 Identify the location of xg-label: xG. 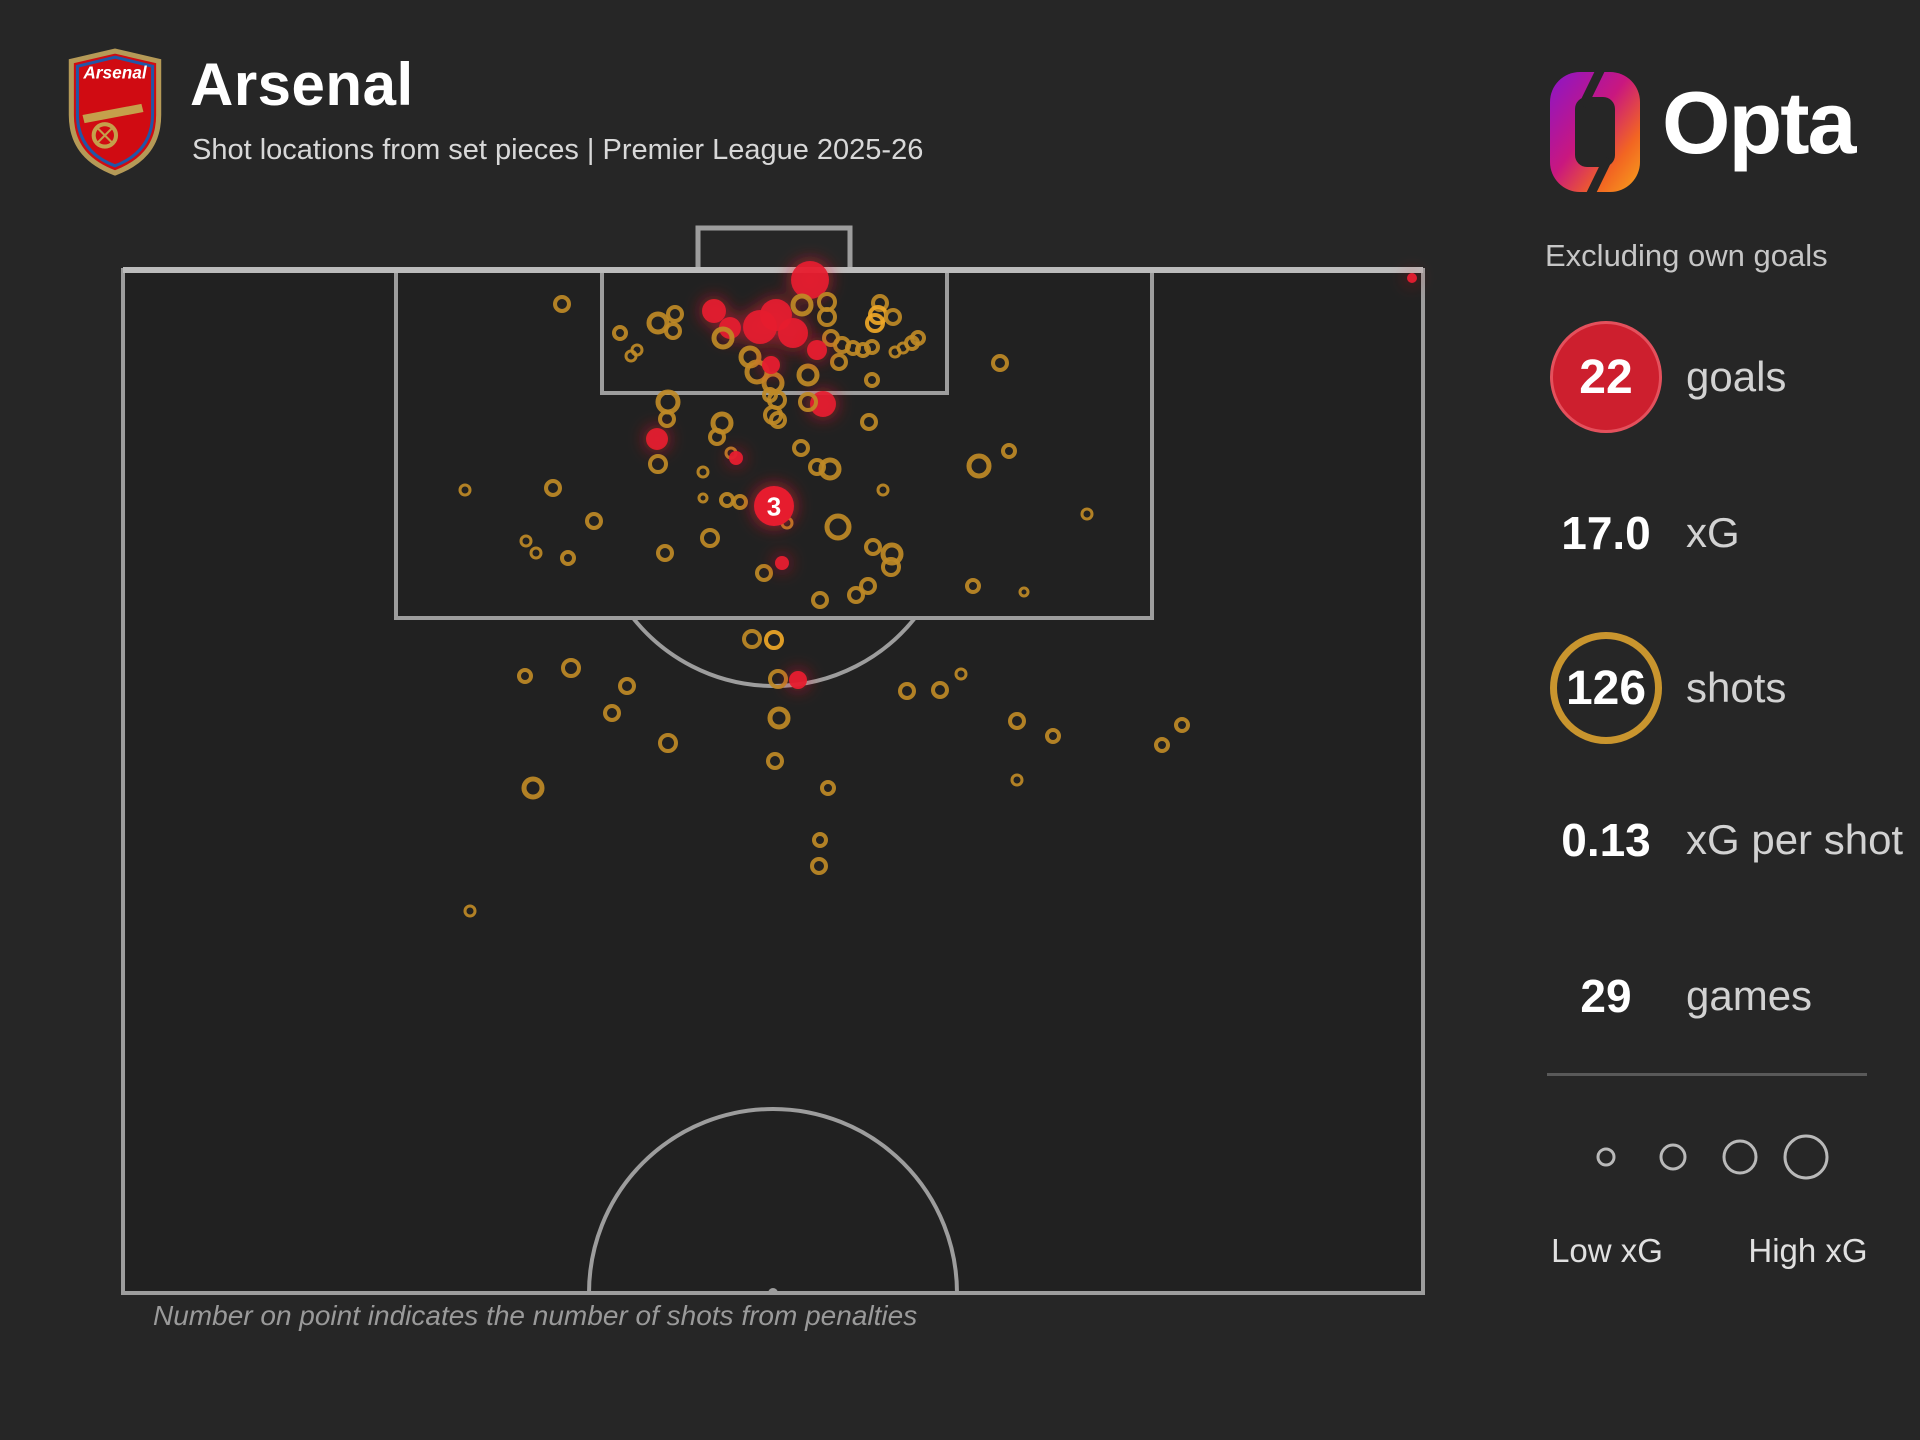
(1713, 532).